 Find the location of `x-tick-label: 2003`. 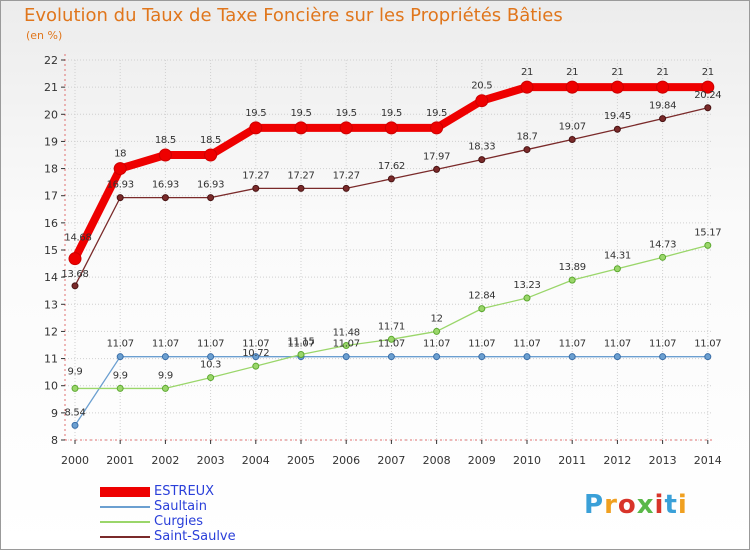

x-tick-label: 2003 is located at coordinates (211, 460).